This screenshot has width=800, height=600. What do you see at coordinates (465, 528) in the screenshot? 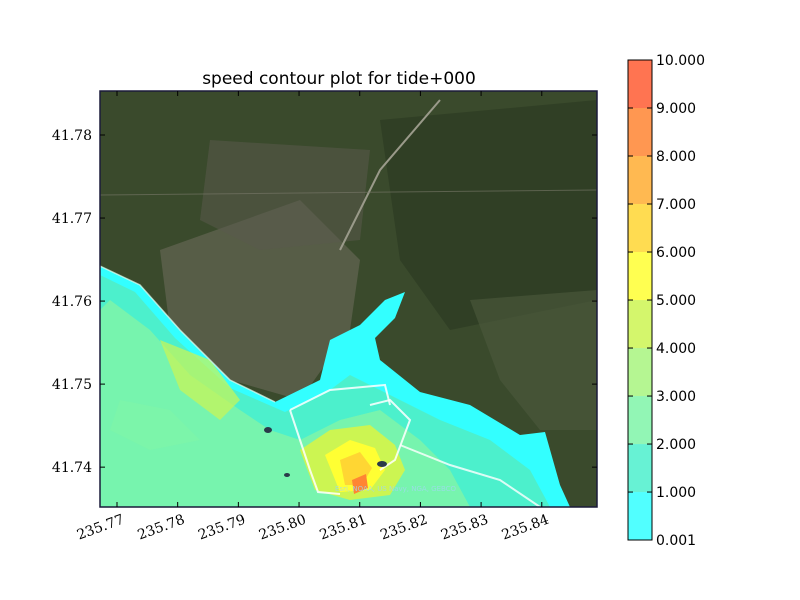
I see `x-tick-label: 235.83` at bounding box center [465, 528].